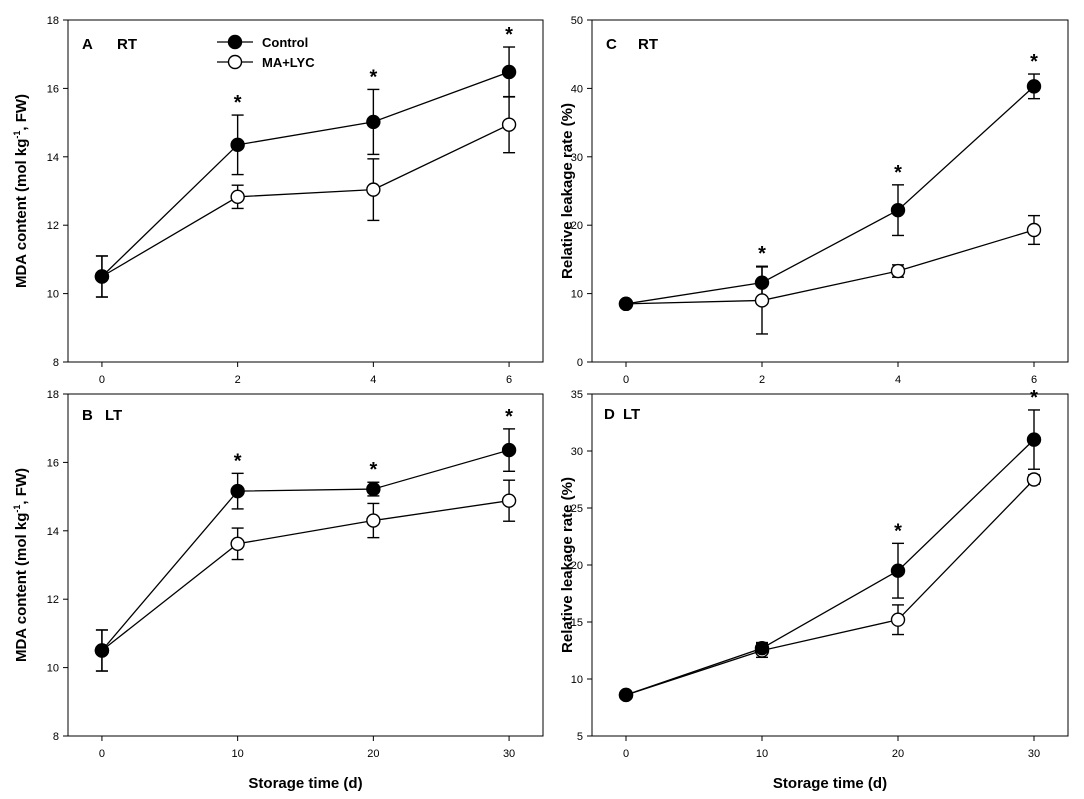 Image resolution: width=1084 pixels, height=799 pixels. Describe the element at coordinates (611, 44) in the screenshot. I see `panel-letter: C` at that location.